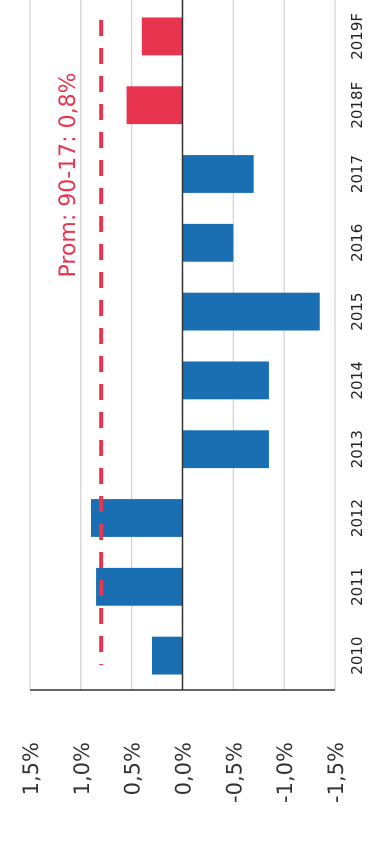 Image resolution: width=377 pixels, height=858 pixels. Describe the element at coordinates (139, 586) in the screenshot. I see `bar-2011` at that location.